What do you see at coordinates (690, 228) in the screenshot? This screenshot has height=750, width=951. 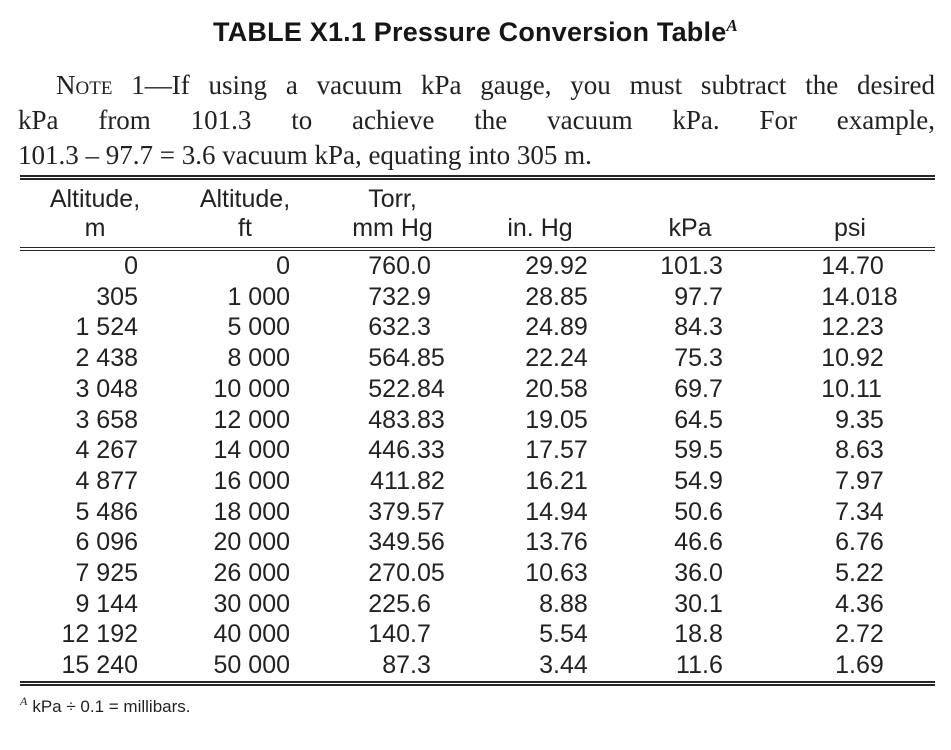 I see `header-line: kPa` at bounding box center [690, 228].